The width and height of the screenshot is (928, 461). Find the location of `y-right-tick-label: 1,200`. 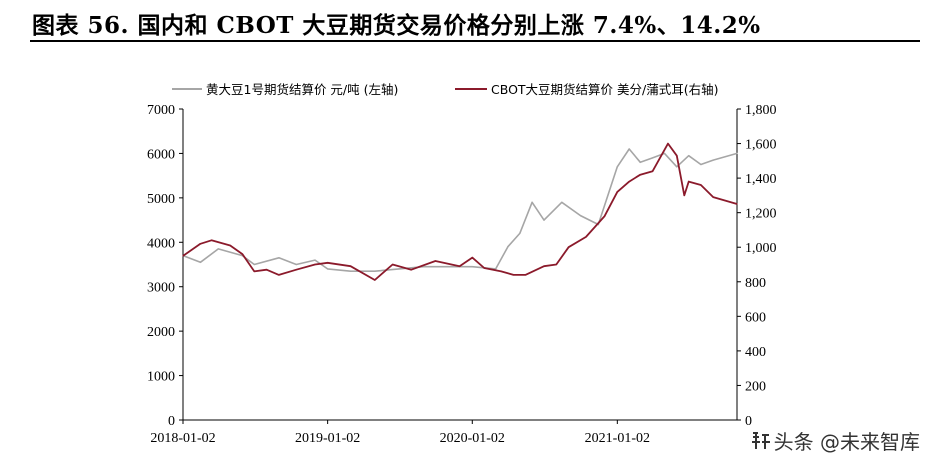

y-right-tick-label: 1,200 is located at coordinates (761, 214).